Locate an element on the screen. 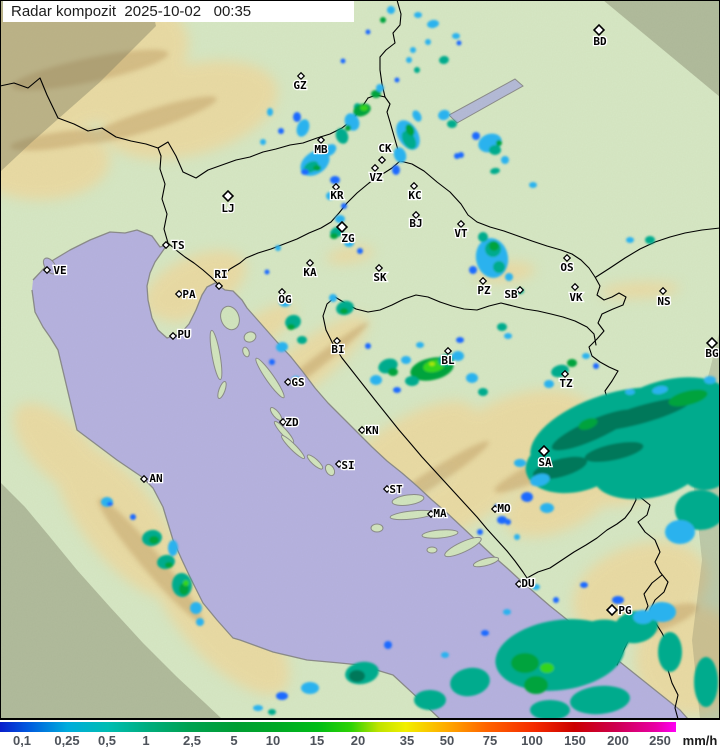  legend-tick: 50 is located at coordinates (447, 740).